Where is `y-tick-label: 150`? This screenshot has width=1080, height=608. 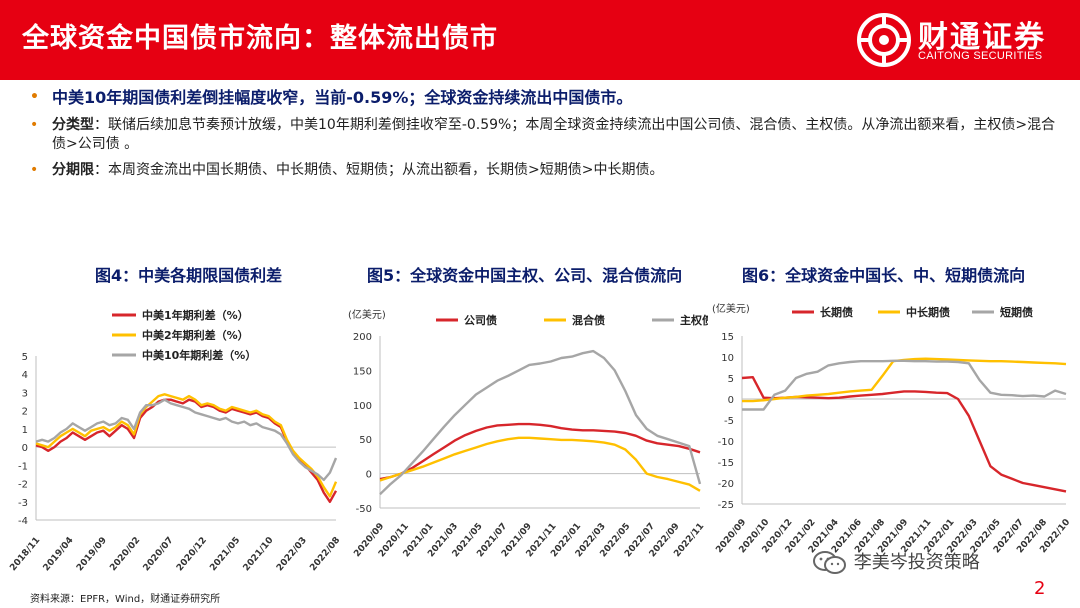
y-tick-label: 150 is located at coordinates (362, 371).